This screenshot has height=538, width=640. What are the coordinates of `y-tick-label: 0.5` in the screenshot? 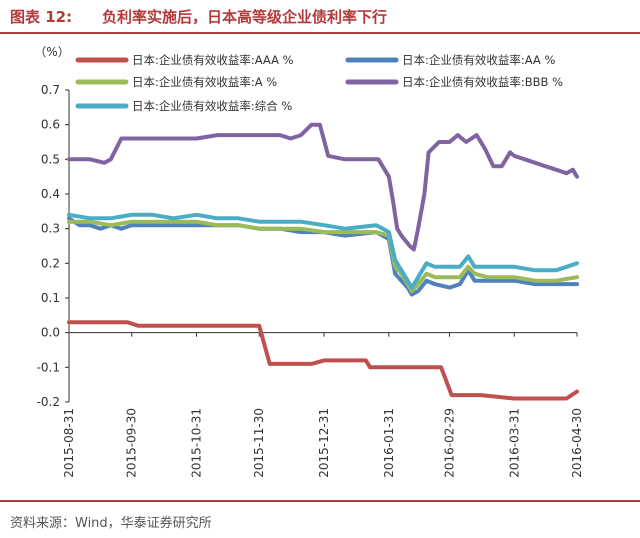 It's located at (50, 159).